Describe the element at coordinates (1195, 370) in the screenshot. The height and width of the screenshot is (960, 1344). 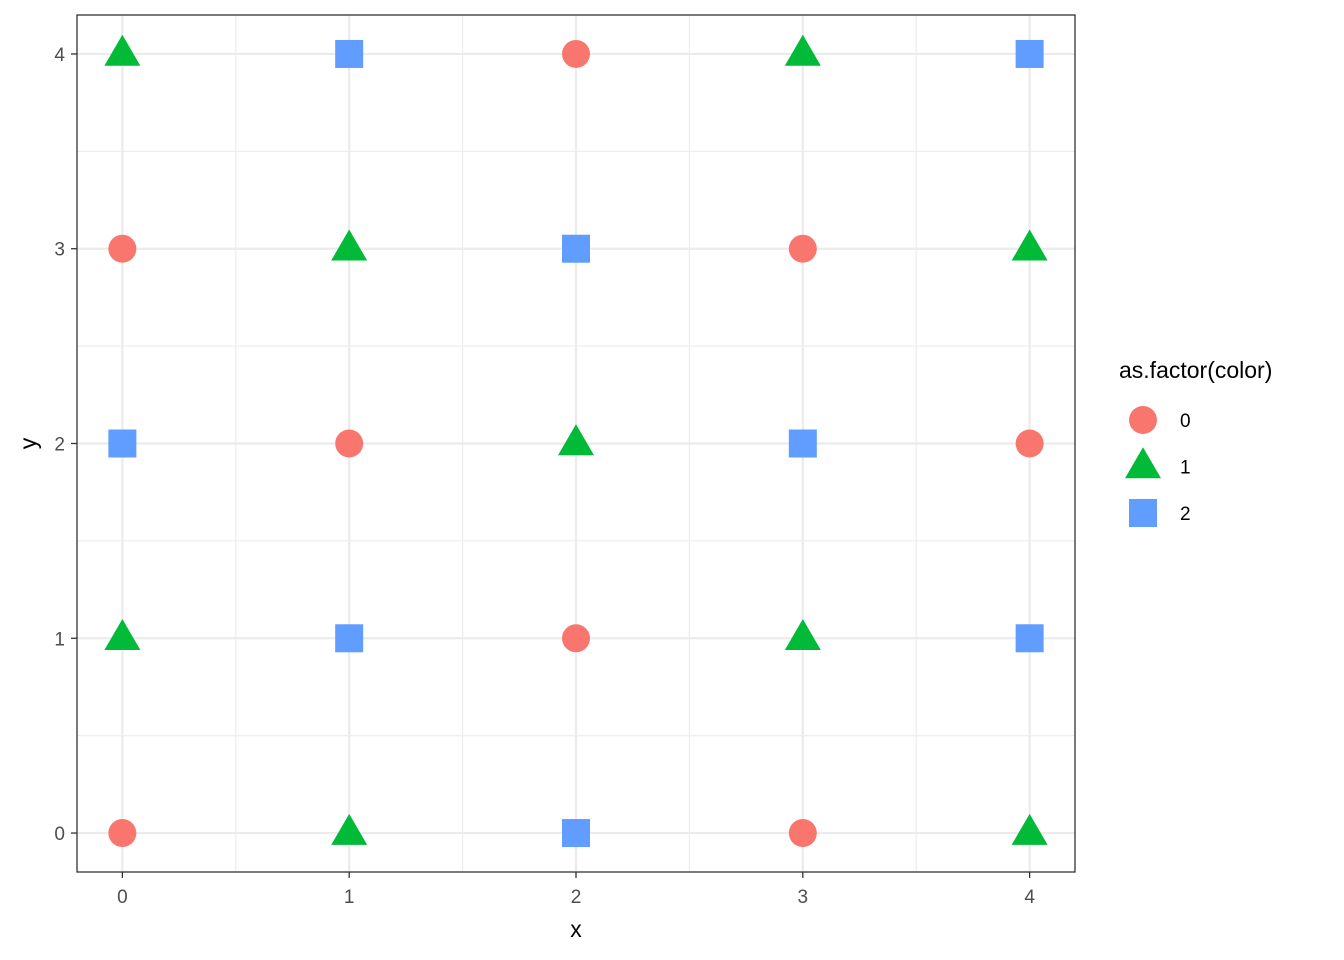
I see `legend-title: as.factor(color)` at that location.